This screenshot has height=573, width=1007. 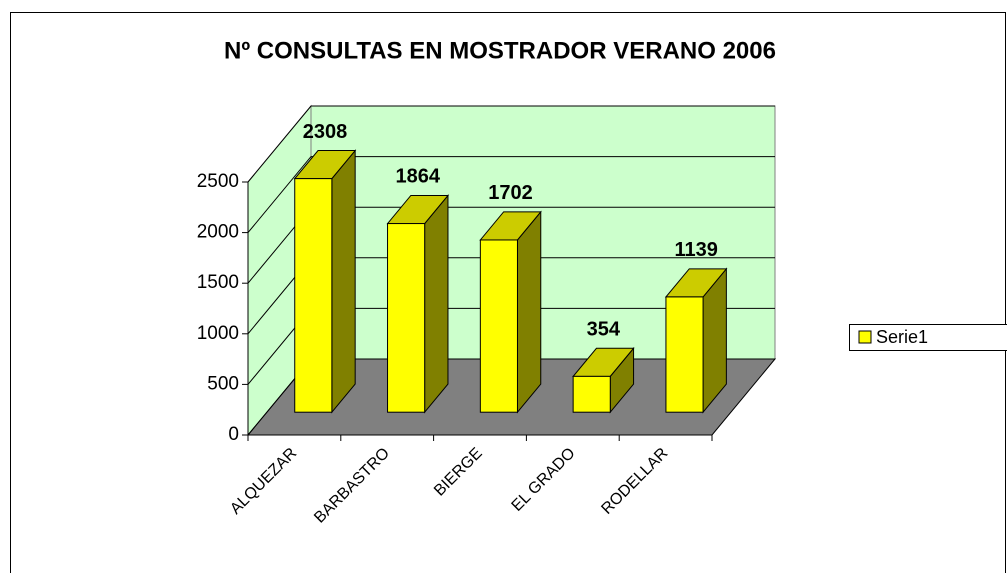 What do you see at coordinates (500, 50) in the screenshot?
I see `chart-title: Nº CONSULTAS EN MOSTRADOR VERANO 2006` at bounding box center [500, 50].